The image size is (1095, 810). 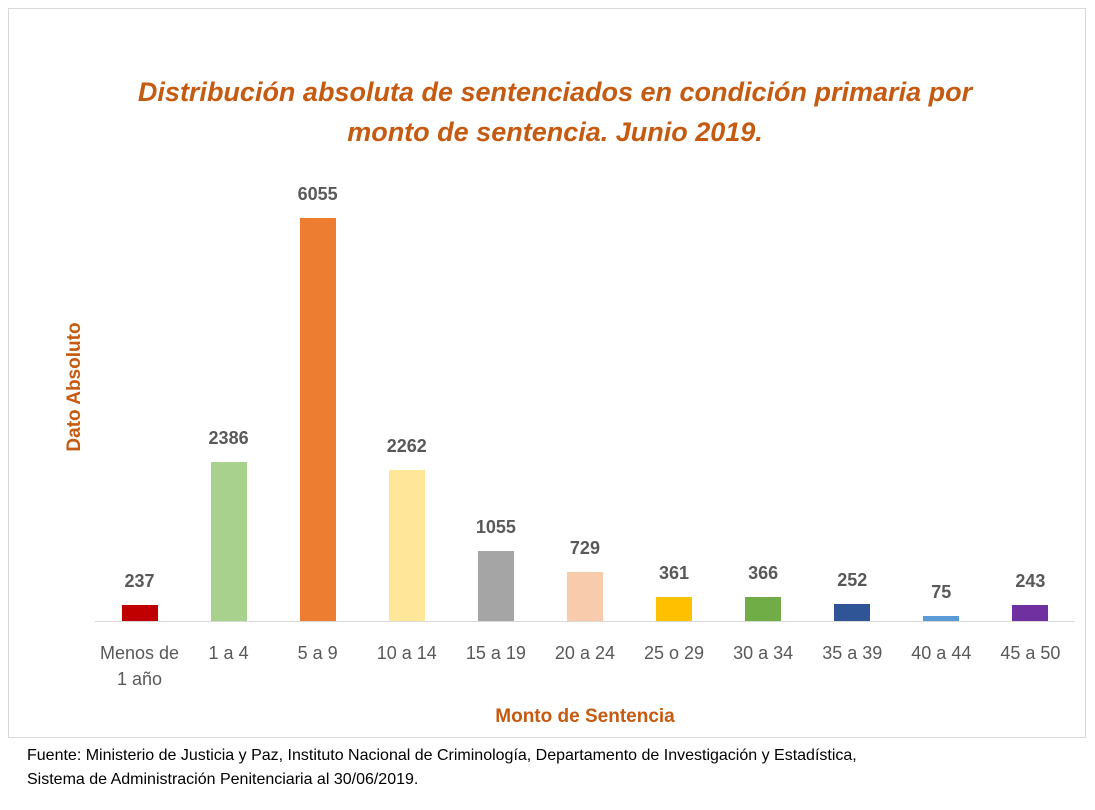 What do you see at coordinates (674, 572) in the screenshot?
I see `data-label: 361` at bounding box center [674, 572].